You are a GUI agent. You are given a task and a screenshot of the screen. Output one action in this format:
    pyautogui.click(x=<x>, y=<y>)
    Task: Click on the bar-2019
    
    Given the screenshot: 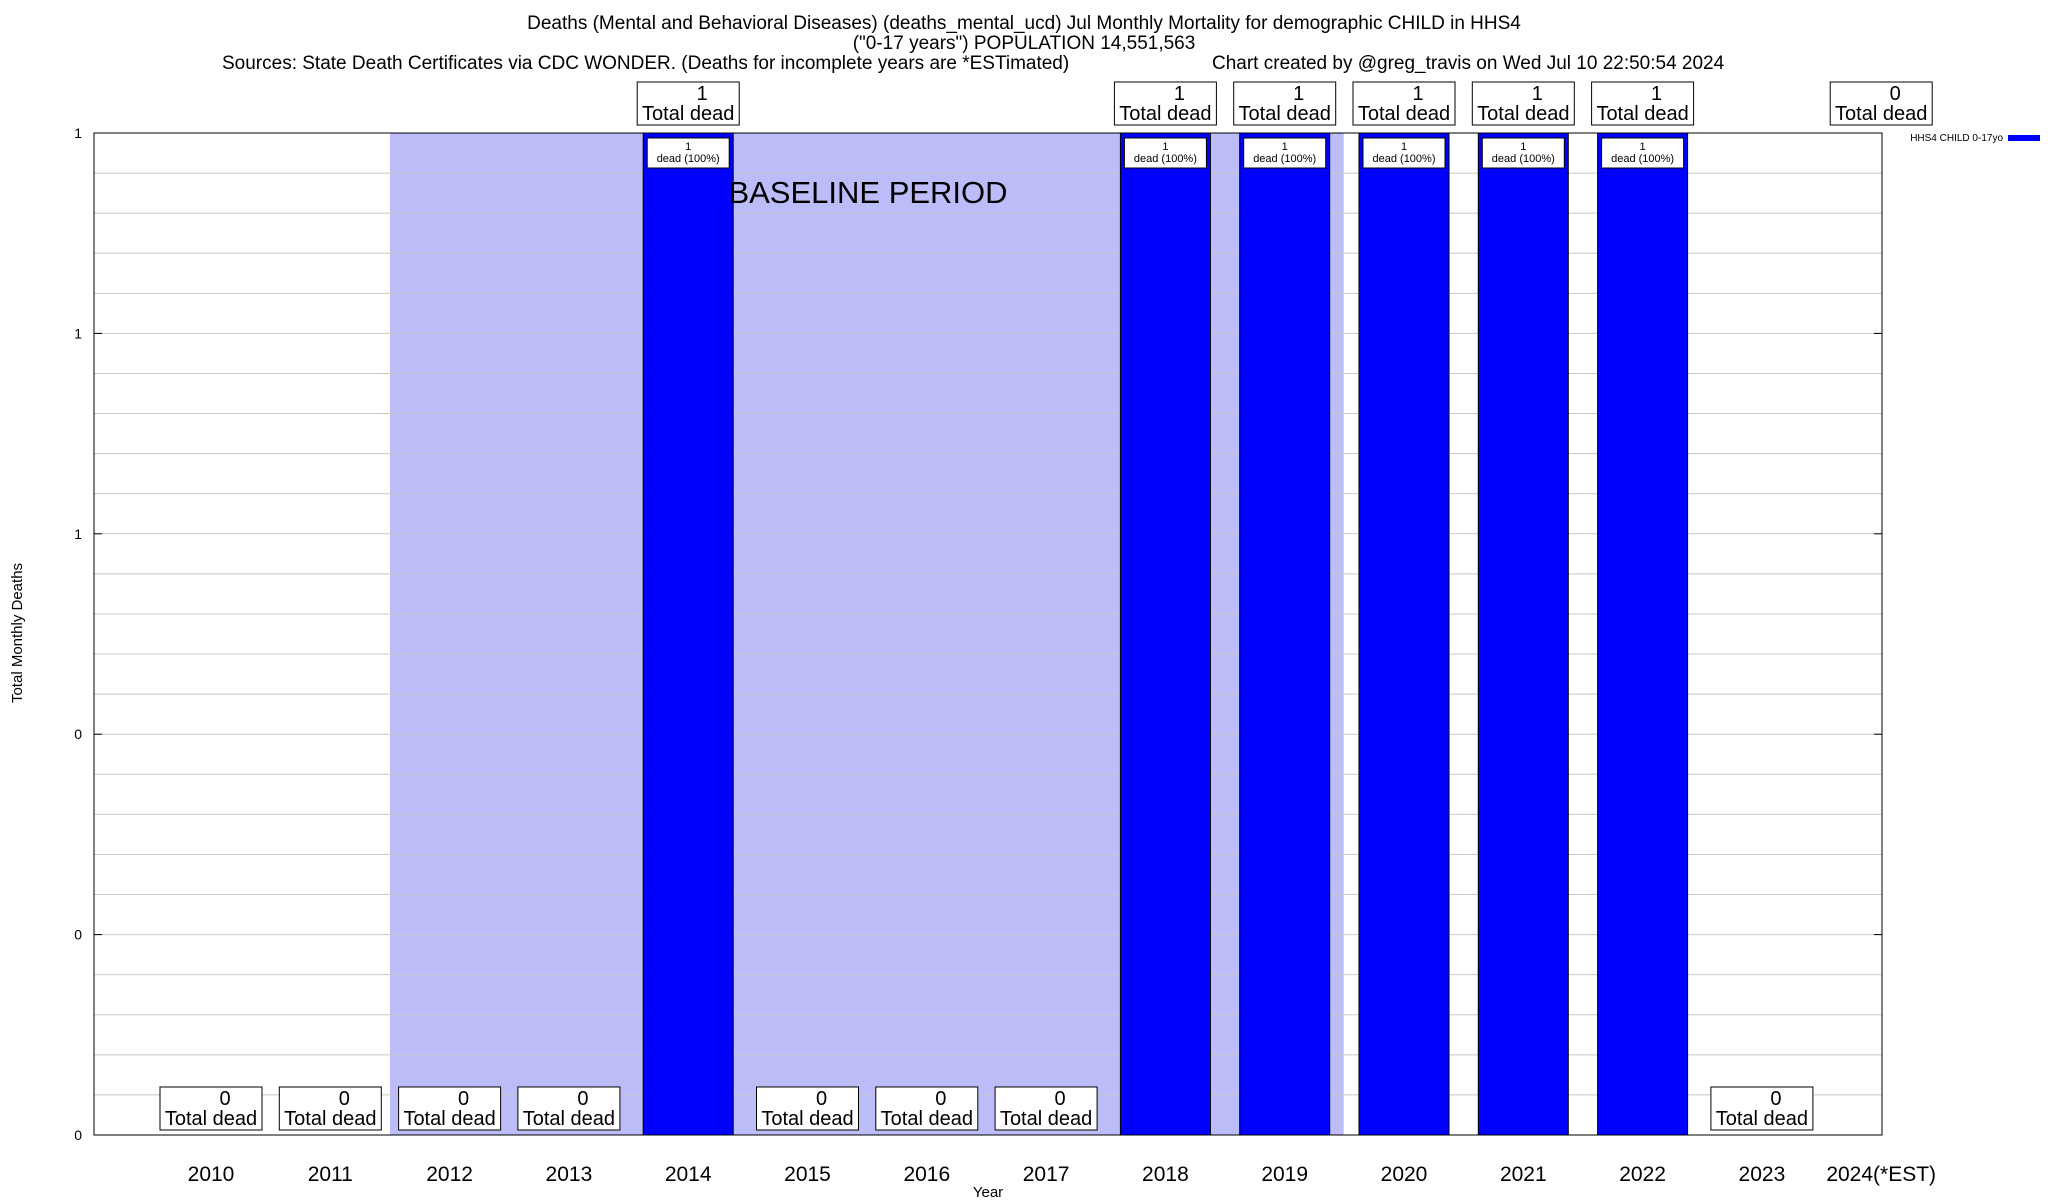 What is the action you would take?
    pyautogui.click(x=1285, y=634)
    